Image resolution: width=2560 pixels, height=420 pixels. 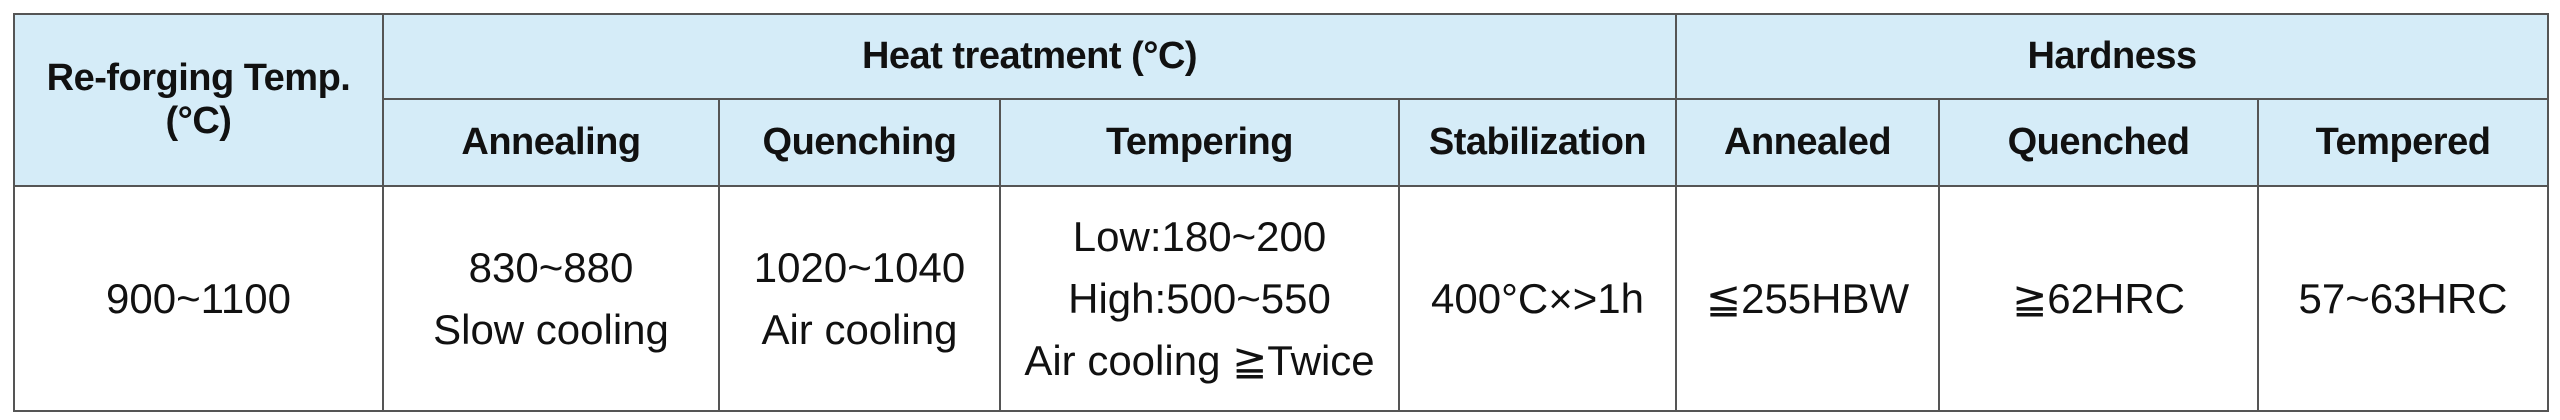 I want to click on cell-text: 400°C×>1h, so click(x=1537, y=298).